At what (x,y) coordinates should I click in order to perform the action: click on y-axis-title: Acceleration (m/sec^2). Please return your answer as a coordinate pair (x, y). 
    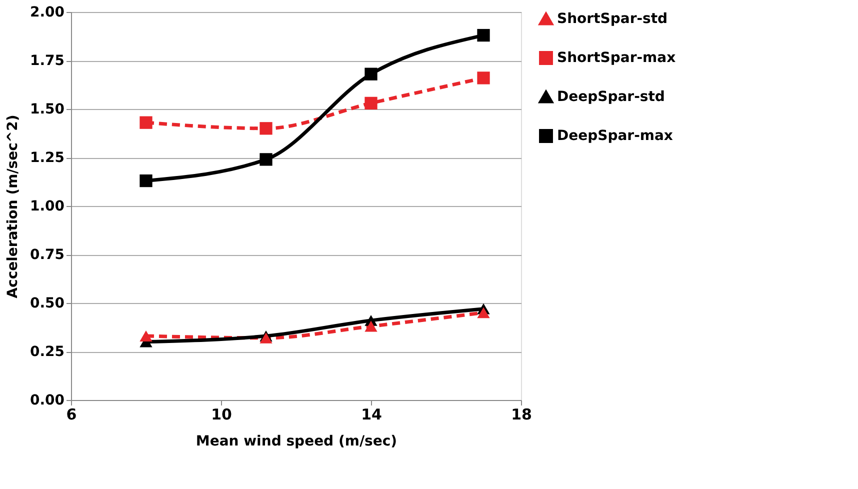
    Looking at the image, I should click on (12, 206).